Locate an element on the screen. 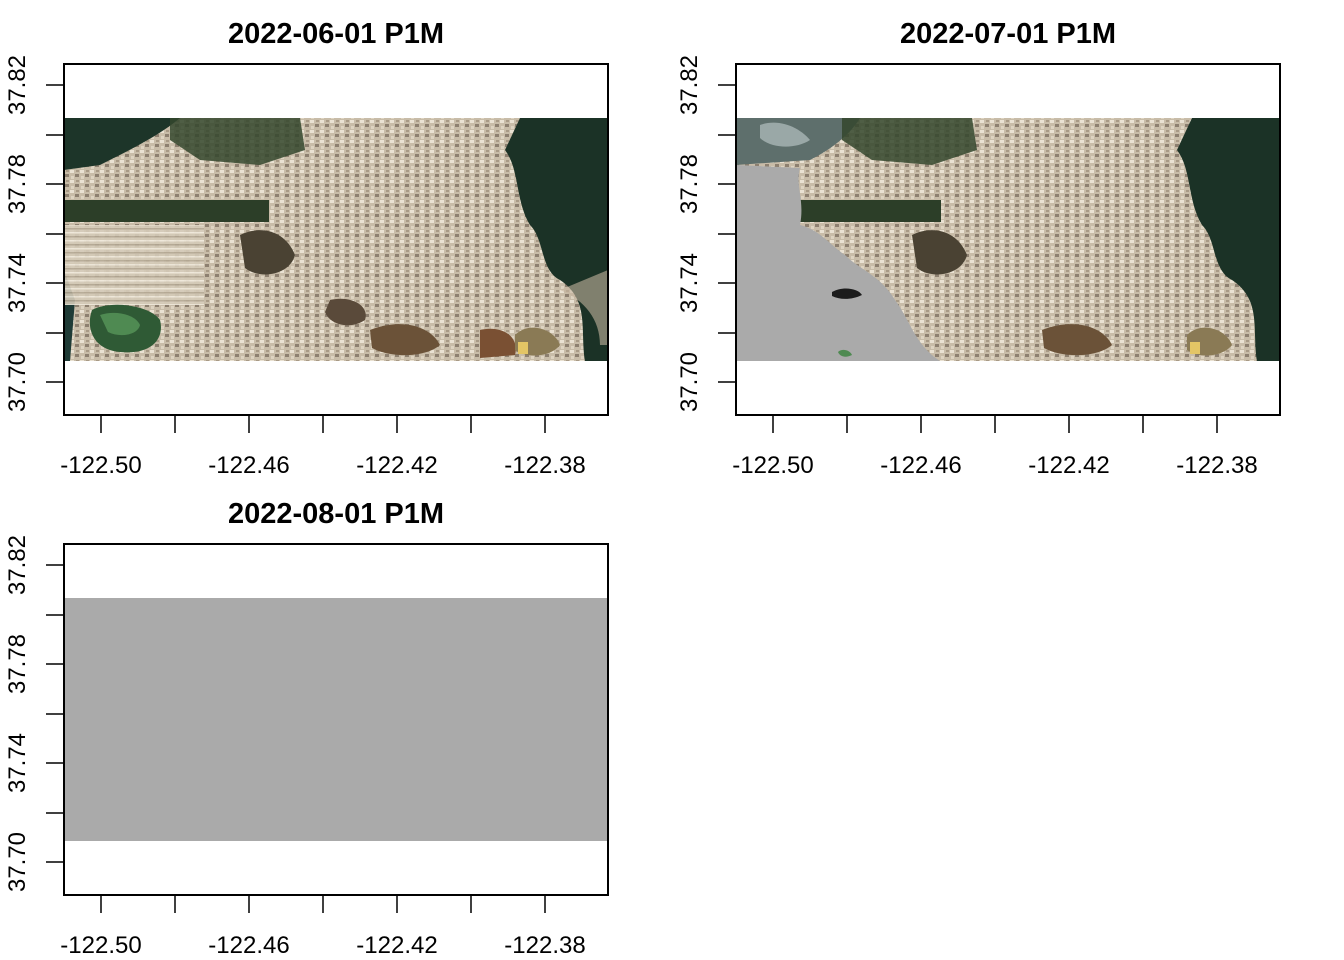 The height and width of the screenshot is (960, 1344). panel-title: 2022-06-01 P1M is located at coordinates (336, 34).